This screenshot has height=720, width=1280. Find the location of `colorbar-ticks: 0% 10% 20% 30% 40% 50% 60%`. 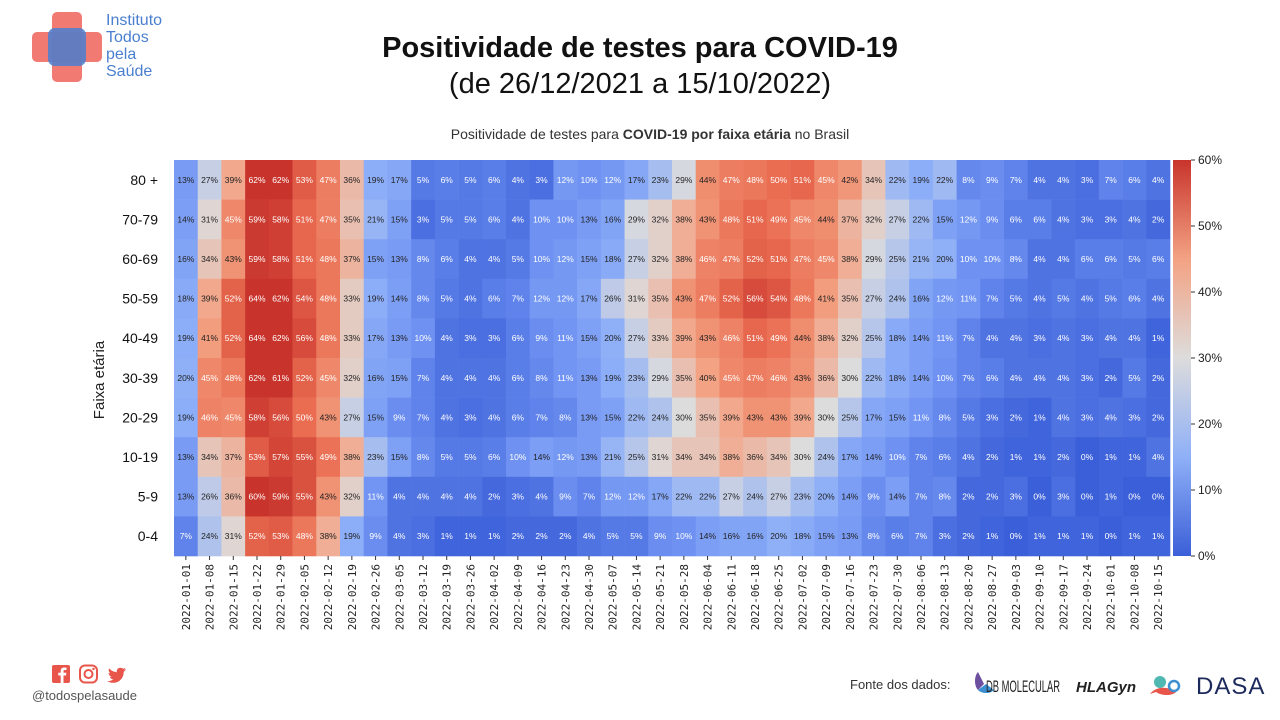

colorbar-ticks: 0% 10% 20% 30% 40% 50% 60% is located at coordinates (1206, 358).